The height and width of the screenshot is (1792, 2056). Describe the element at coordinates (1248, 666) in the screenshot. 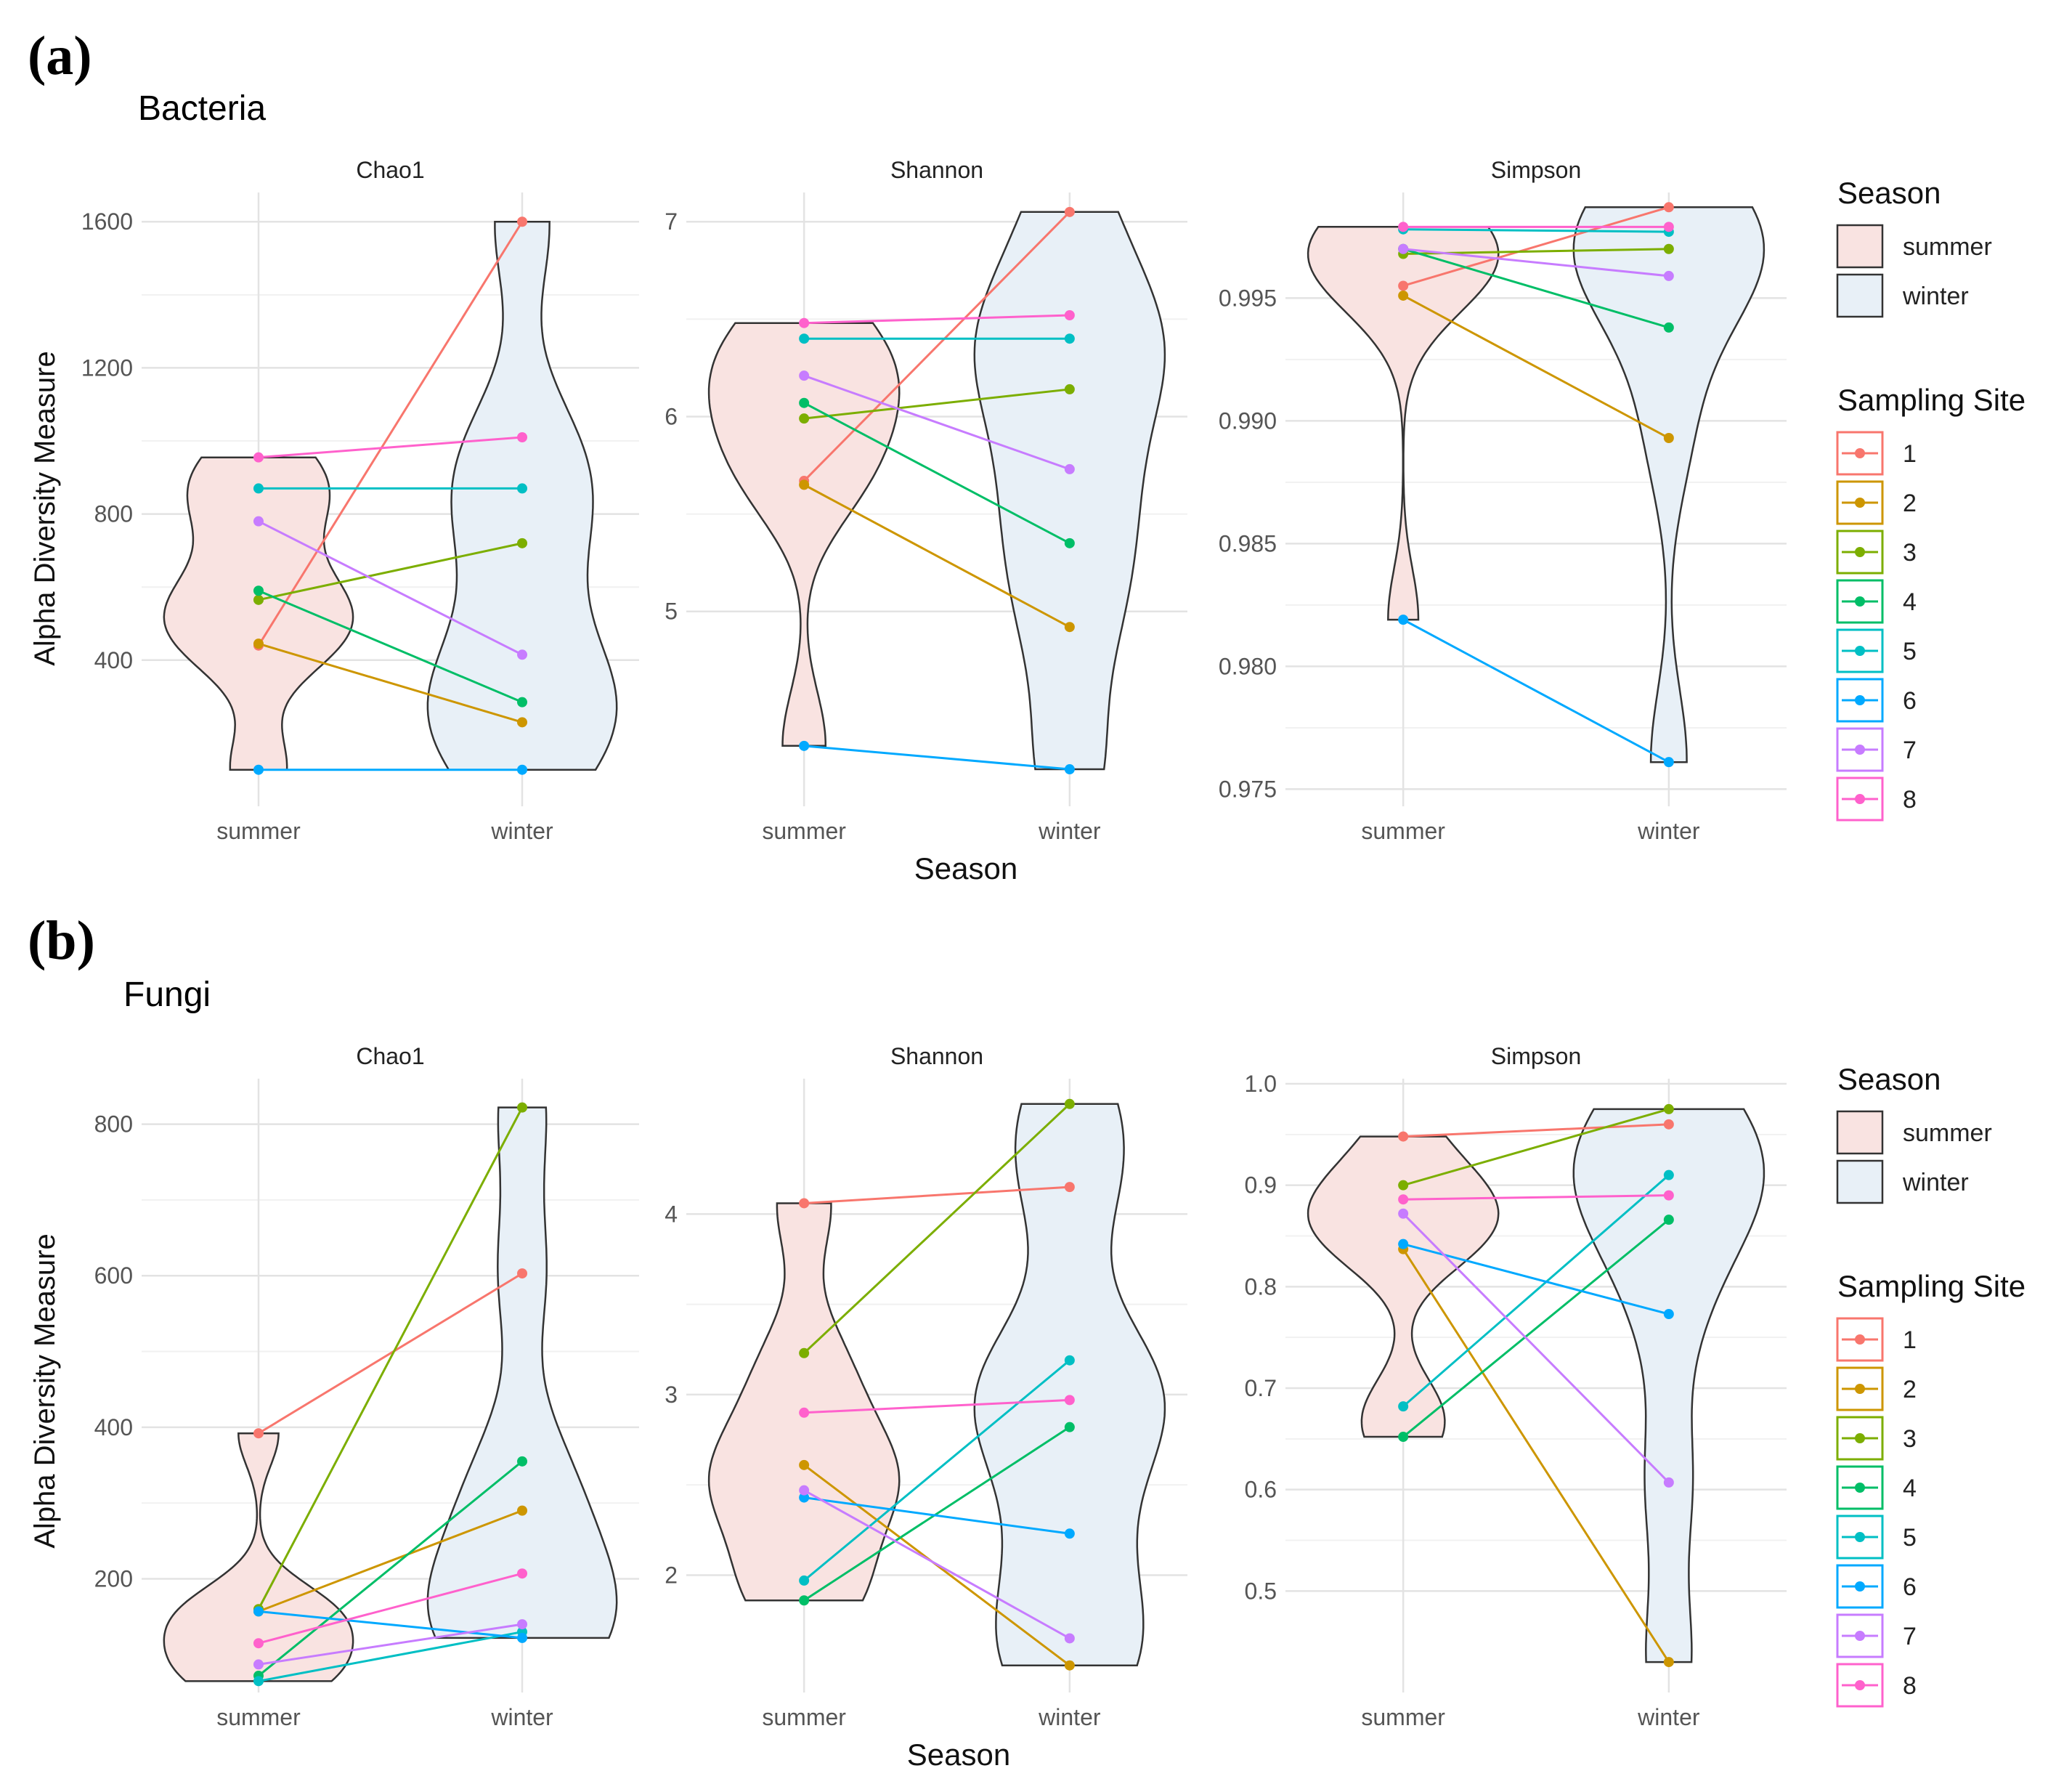

I see `y-tick-label: 0.980` at that location.